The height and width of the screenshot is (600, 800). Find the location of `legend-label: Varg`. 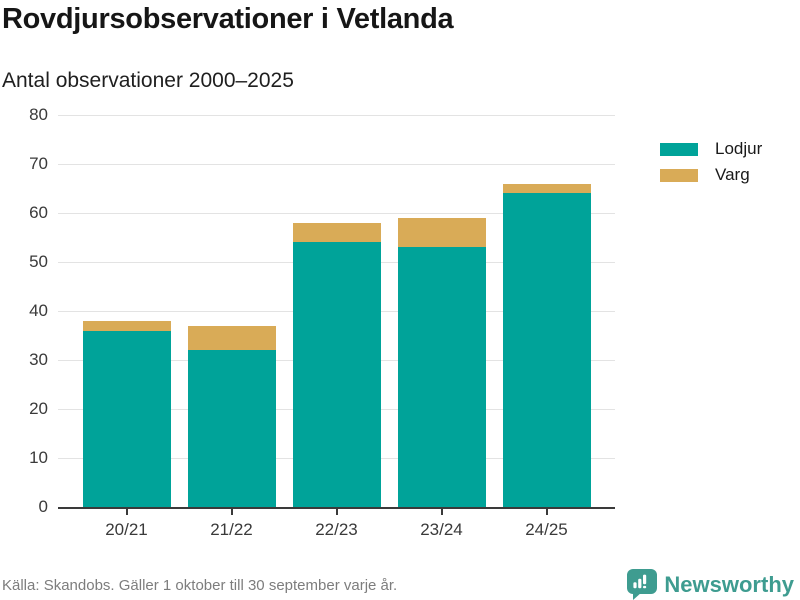

legend-label: Varg is located at coordinates (732, 174).